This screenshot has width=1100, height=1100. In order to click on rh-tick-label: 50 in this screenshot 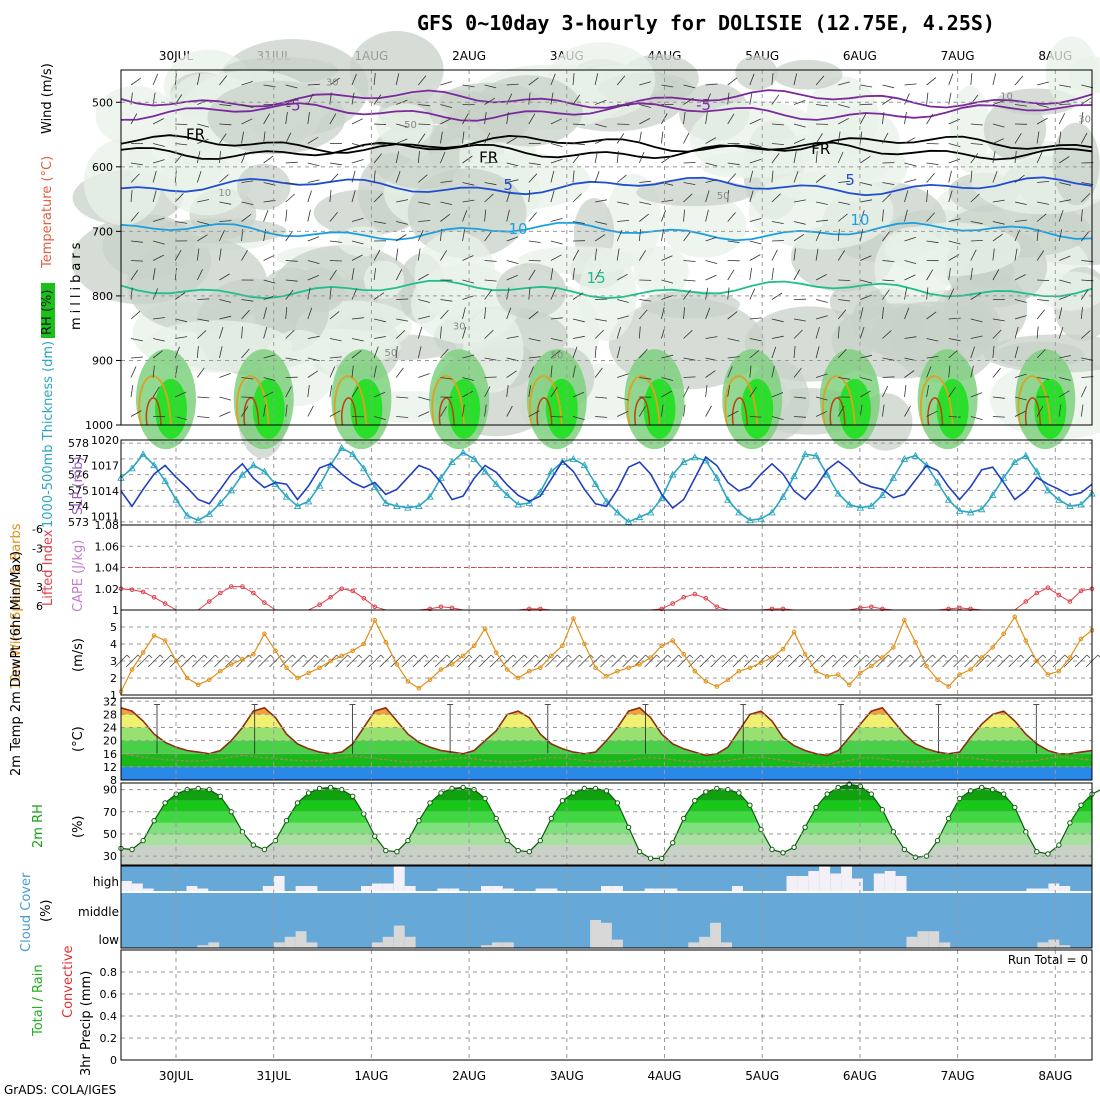, I will do `click(110, 834)`.